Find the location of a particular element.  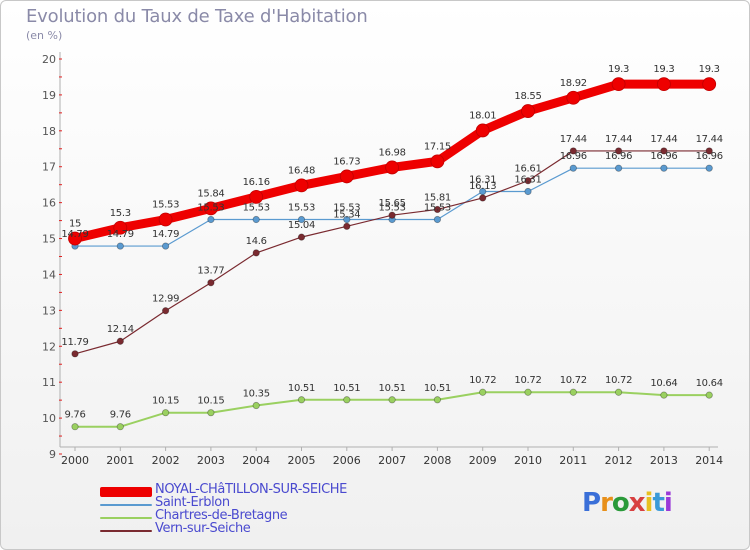

y-tick-label: 16 is located at coordinates (49, 203).